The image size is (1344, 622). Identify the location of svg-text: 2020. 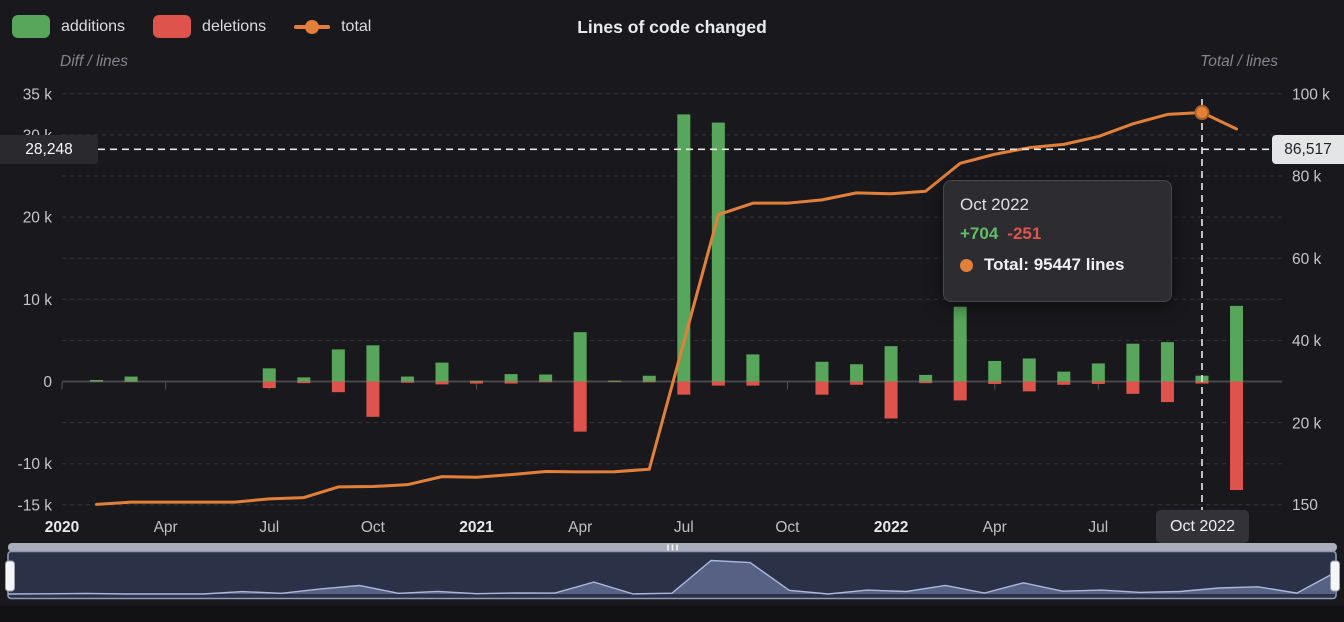
(62, 527).